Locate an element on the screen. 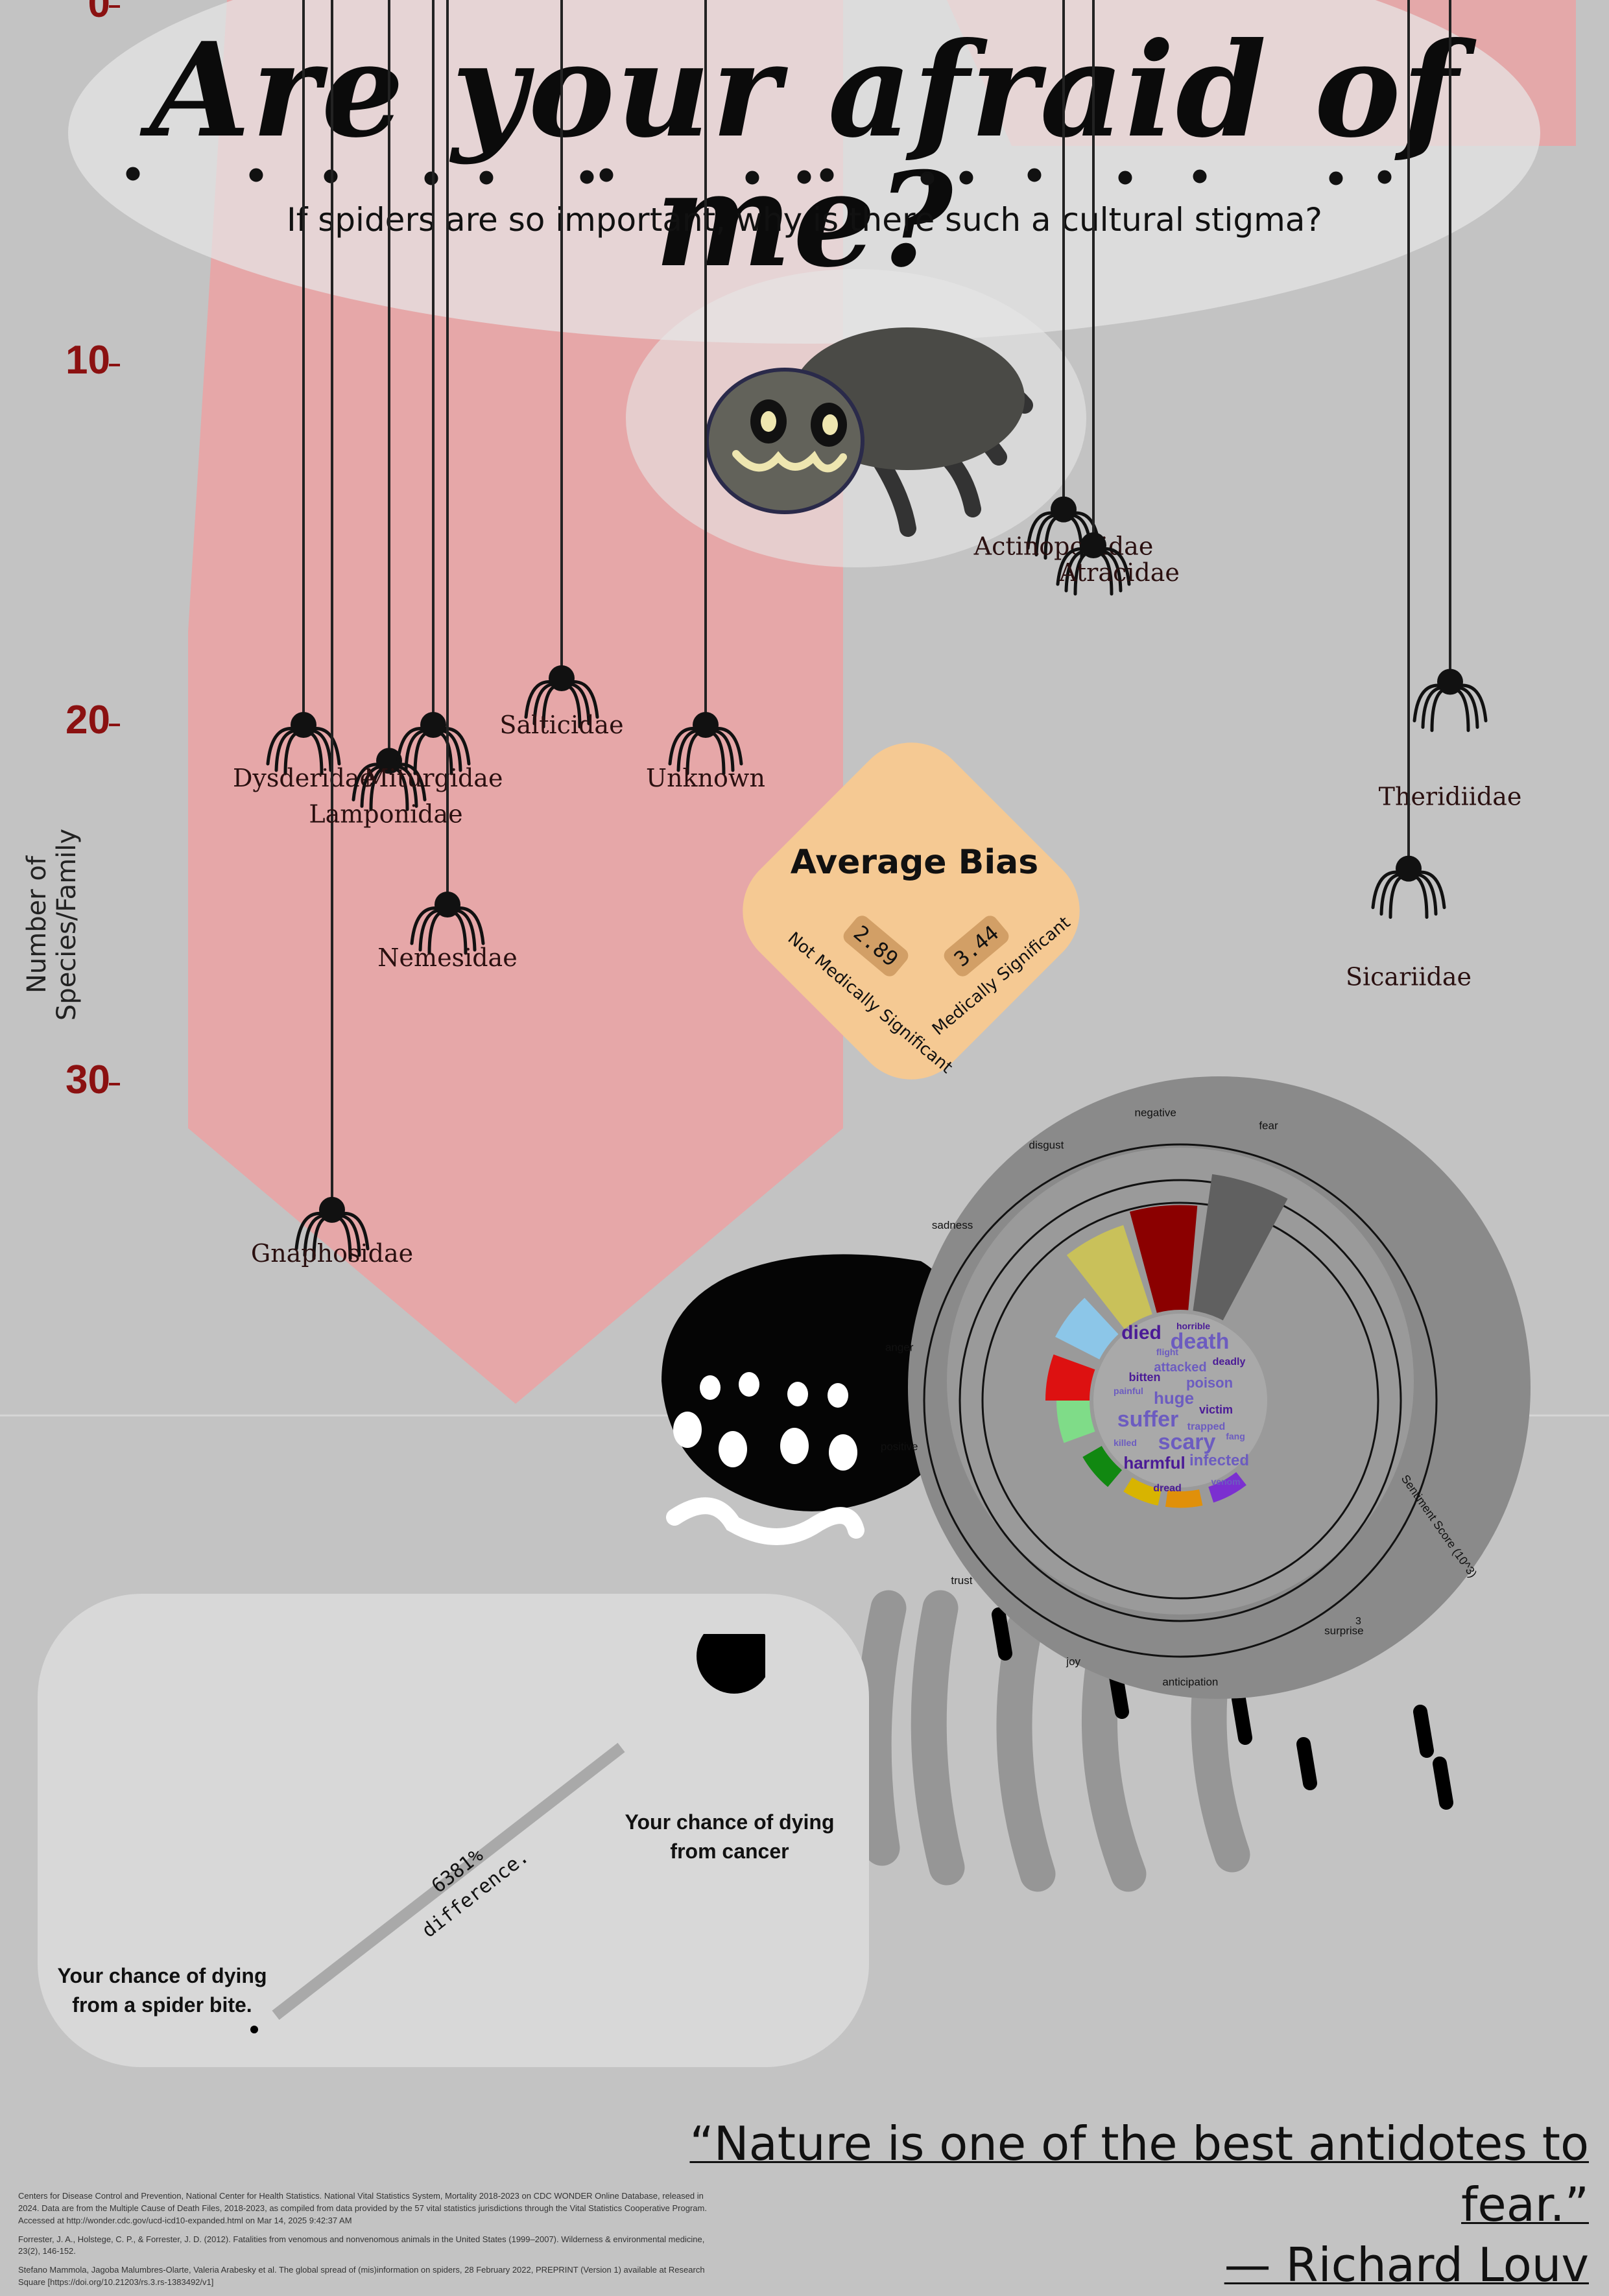 The width and height of the screenshot is (1609, 2296). spider-mark-theridiidae is located at coordinates (1450, 366).